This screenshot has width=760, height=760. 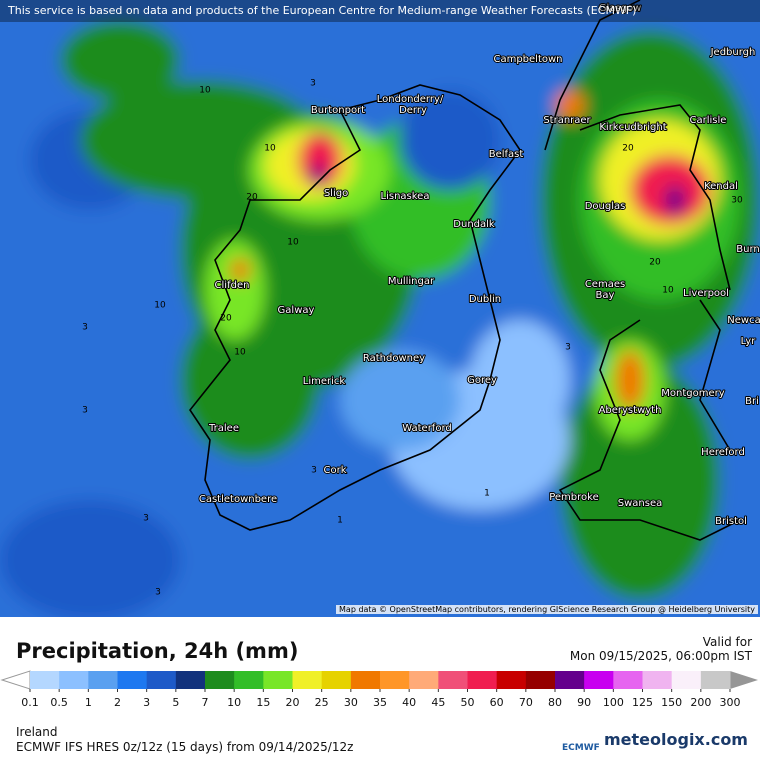 What do you see at coordinates (555, 702) in the screenshot?
I see `colorbar-label: 80` at bounding box center [555, 702].